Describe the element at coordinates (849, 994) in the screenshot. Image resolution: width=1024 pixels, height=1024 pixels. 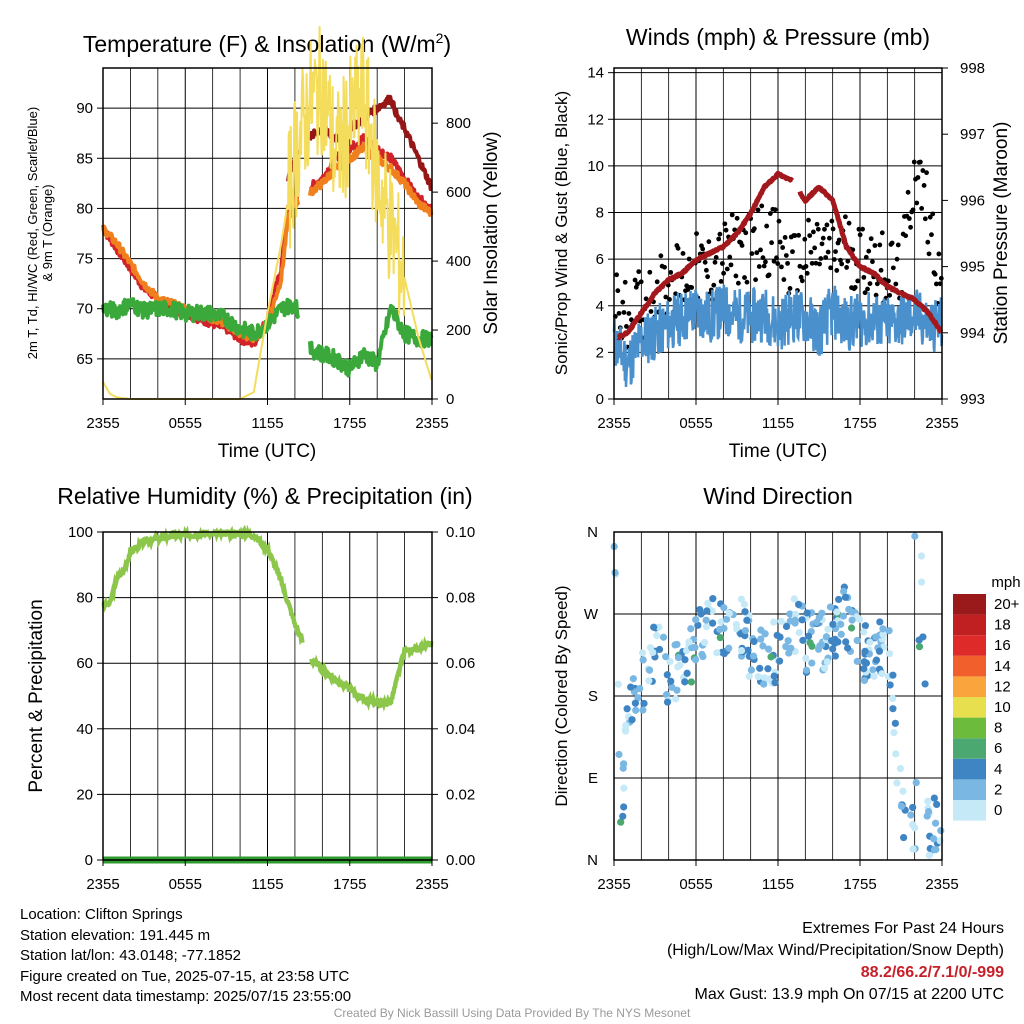
I see `max-gust-text: Max Gust: 13.9 mph On 07/15 at 2200 UTC` at that location.